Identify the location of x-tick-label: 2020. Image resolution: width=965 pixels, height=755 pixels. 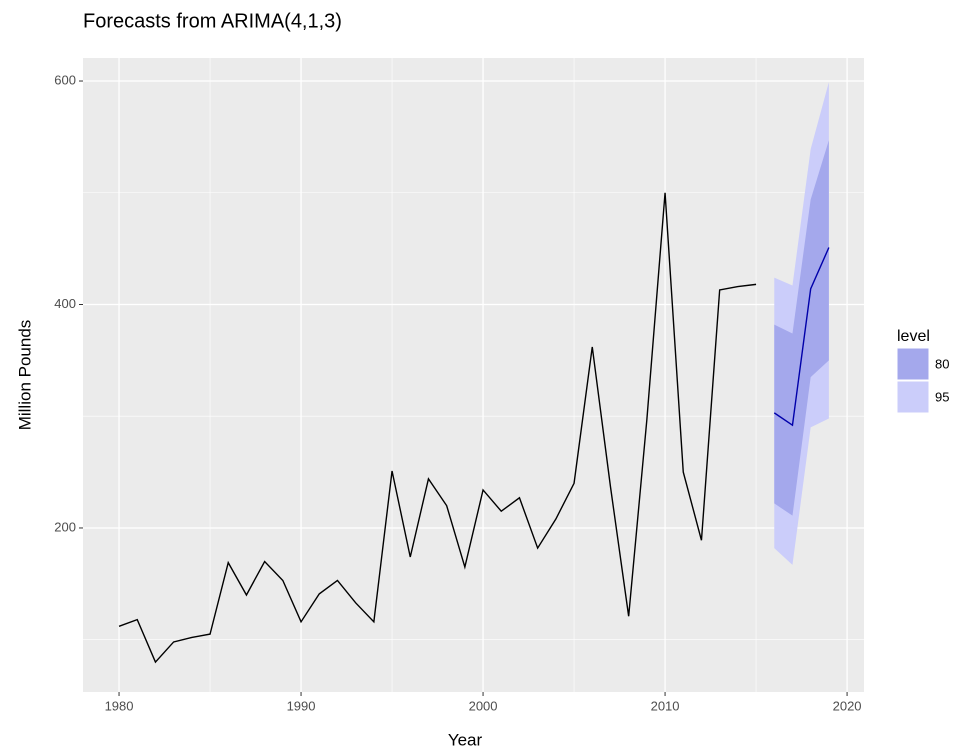
(847, 705).